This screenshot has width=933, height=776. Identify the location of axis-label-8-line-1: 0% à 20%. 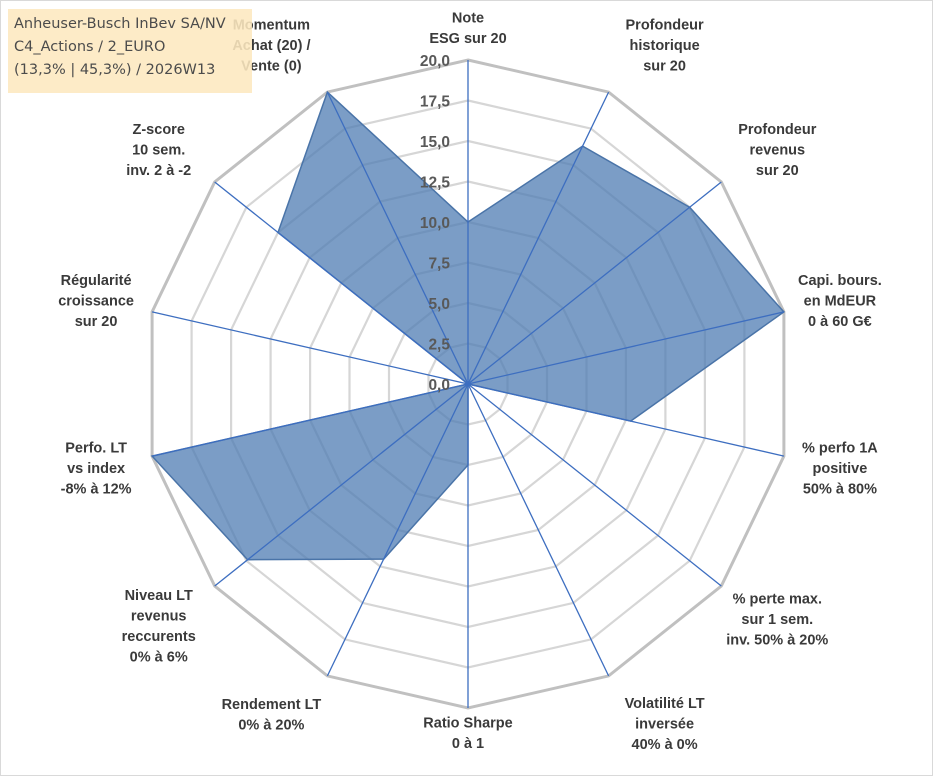
(271, 726).